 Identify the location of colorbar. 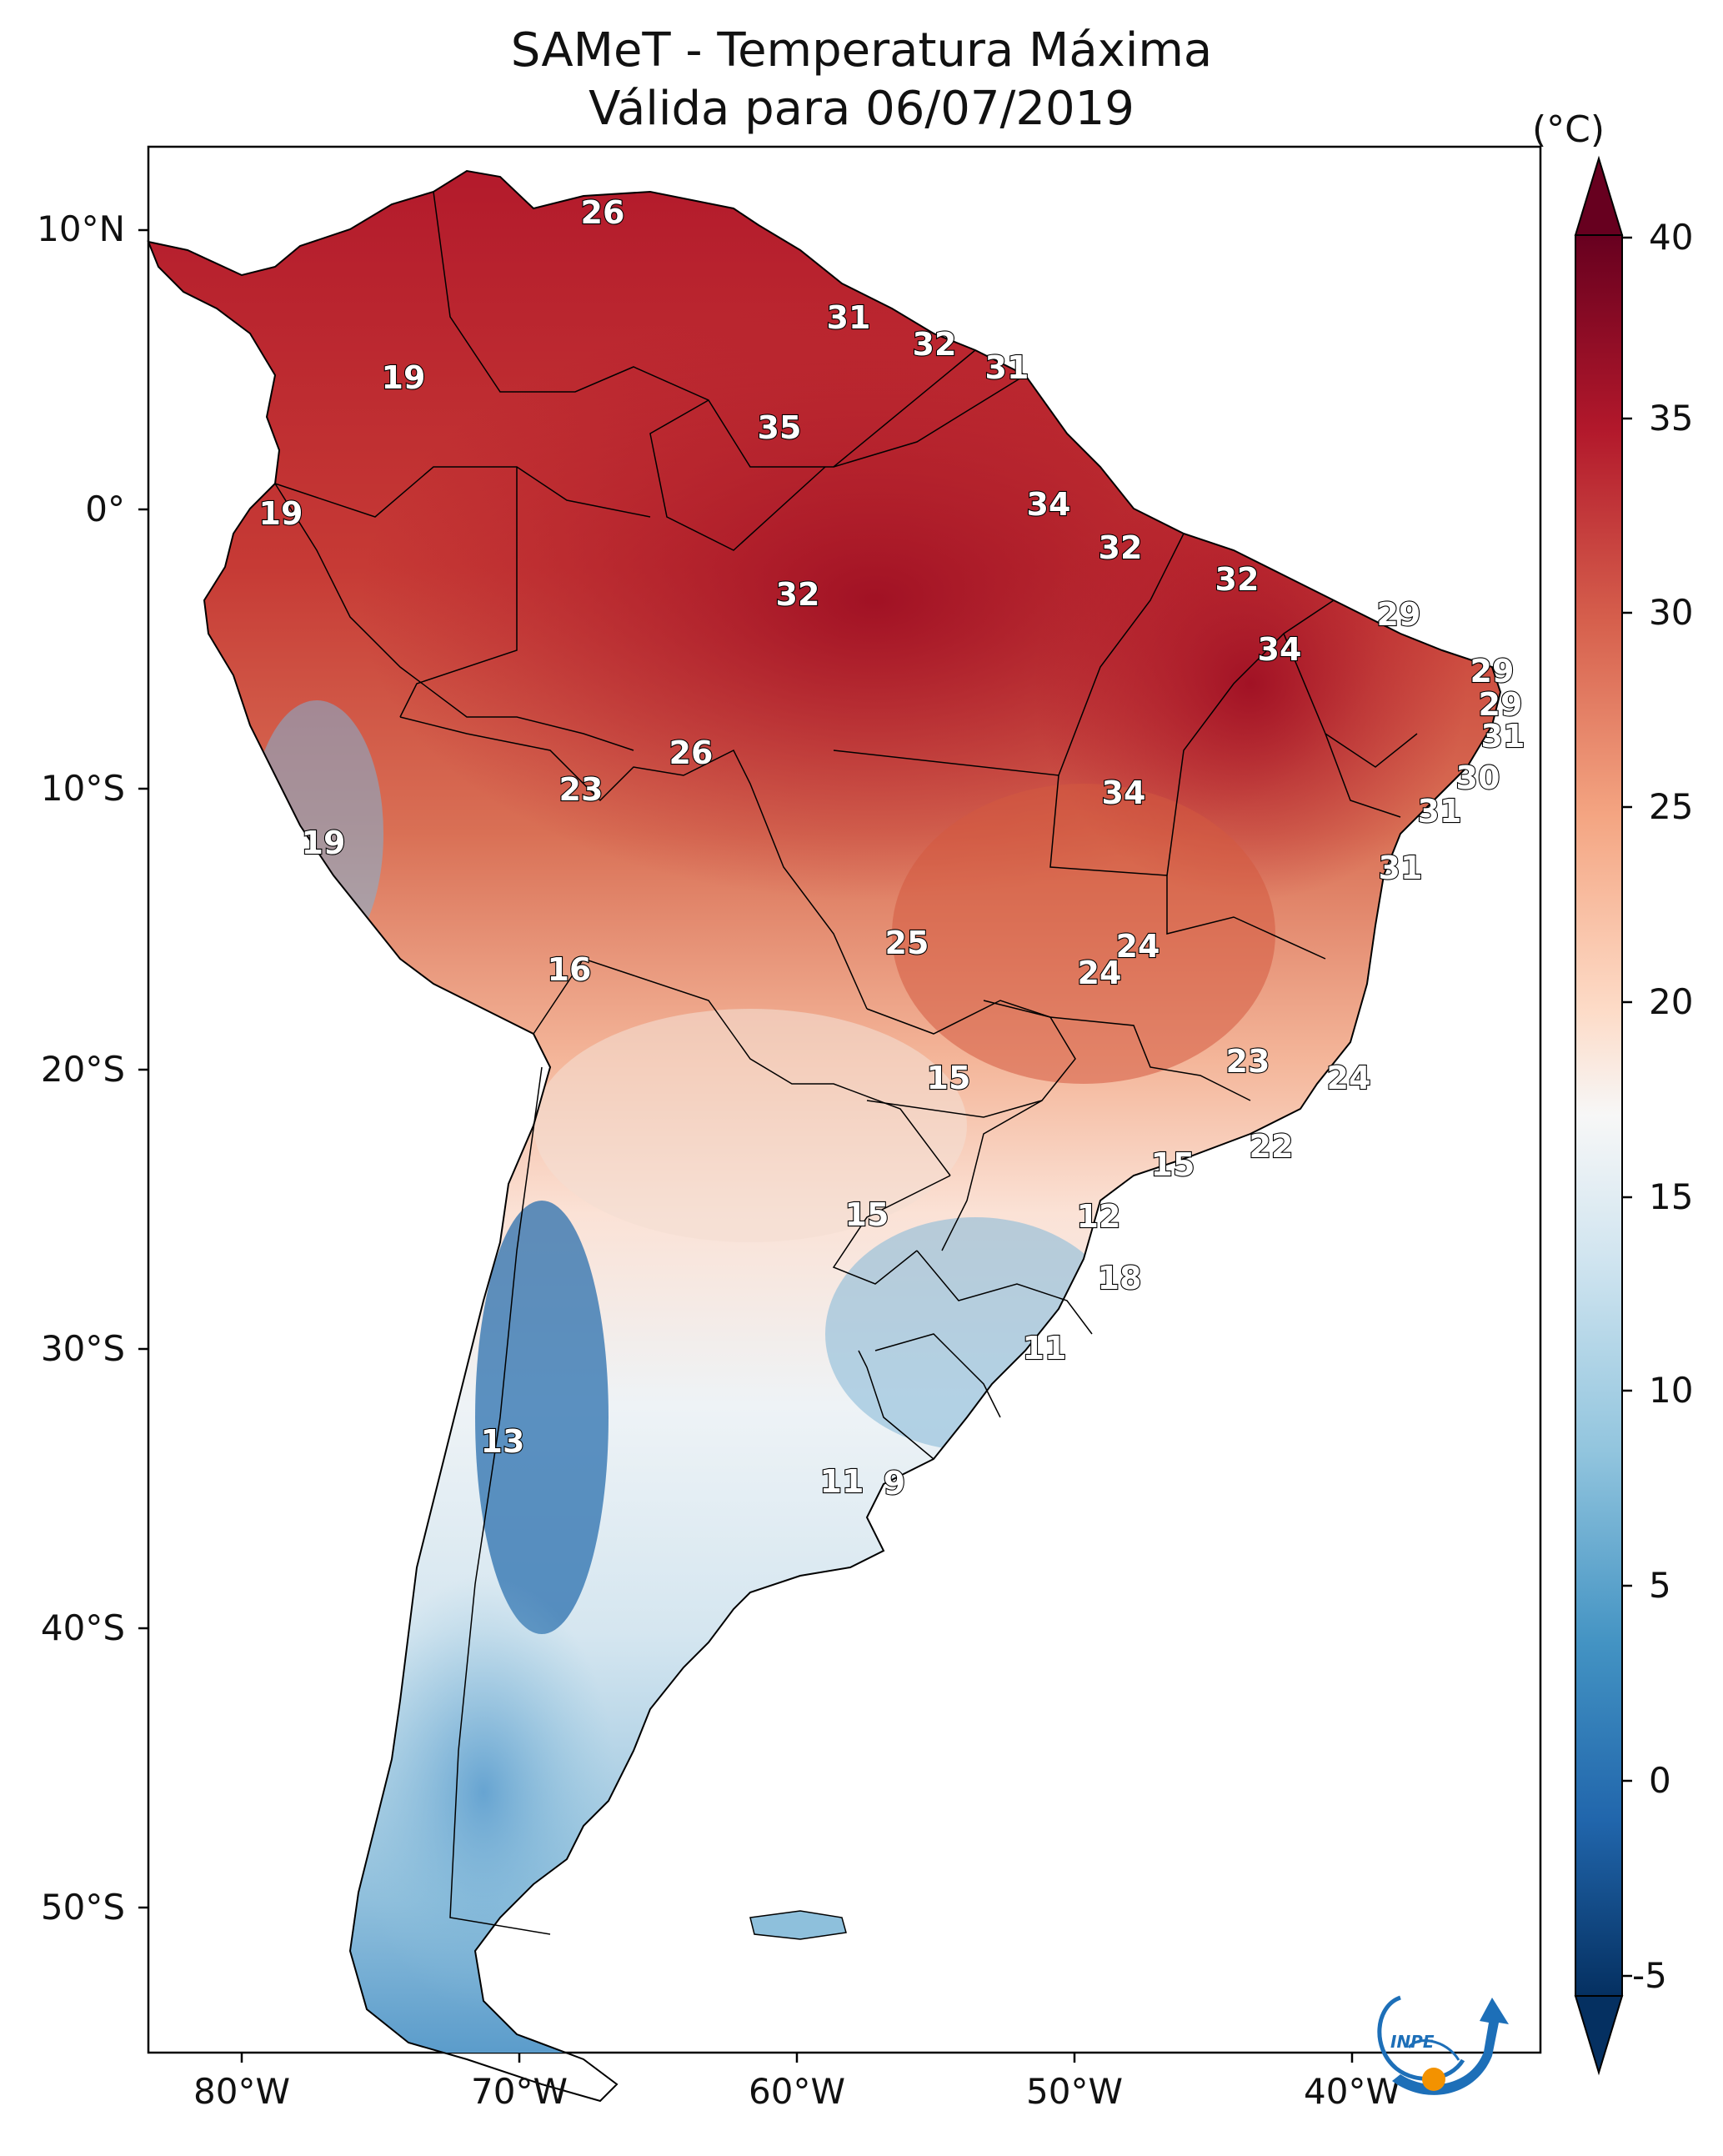
(1603, 1115).